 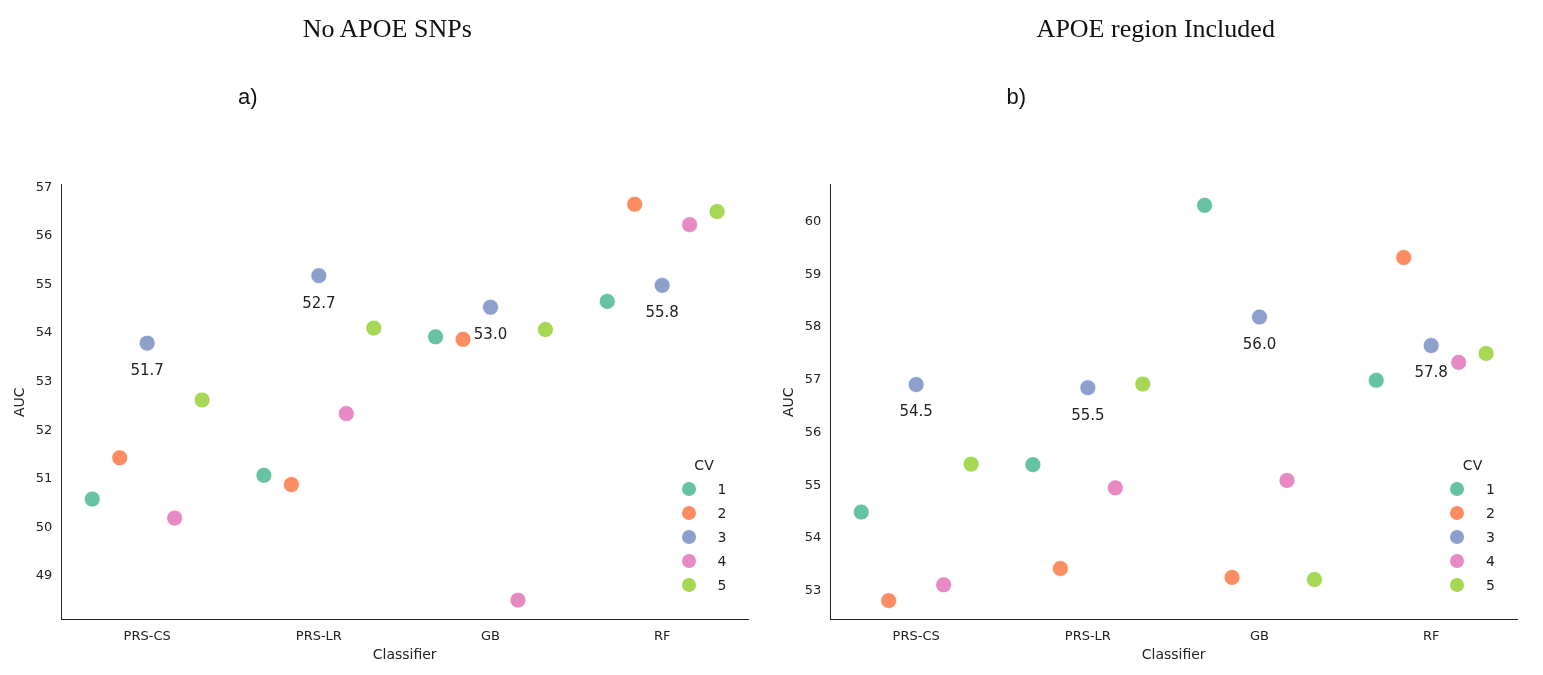 I want to click on y-tick-label: 58, so click(x=812, y=326).